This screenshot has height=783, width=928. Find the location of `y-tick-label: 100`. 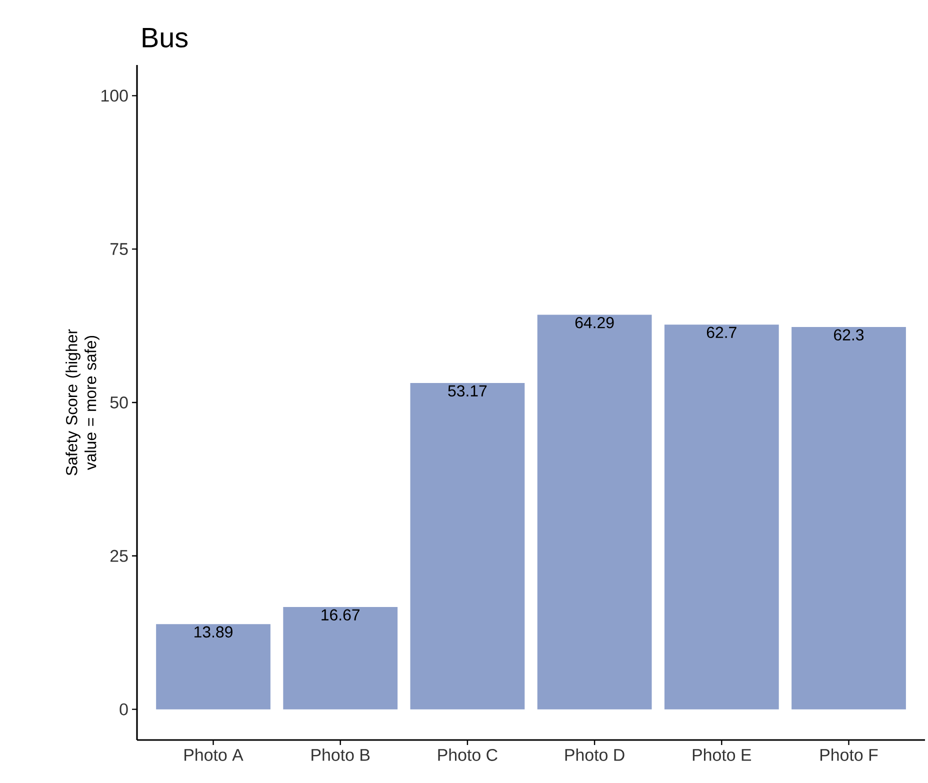

y-tick-label: 100 is located at coordinates (115, 96).